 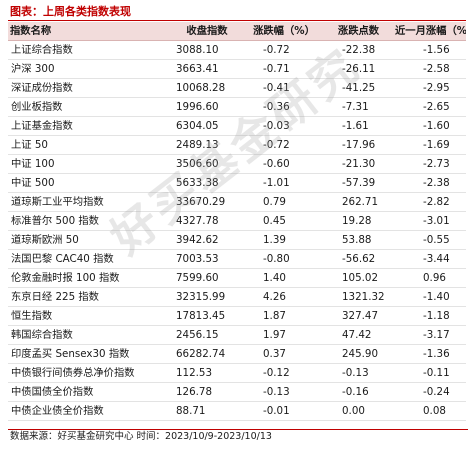 I want to click on change-points-cell: -1.61, so click(x=358, y=126).